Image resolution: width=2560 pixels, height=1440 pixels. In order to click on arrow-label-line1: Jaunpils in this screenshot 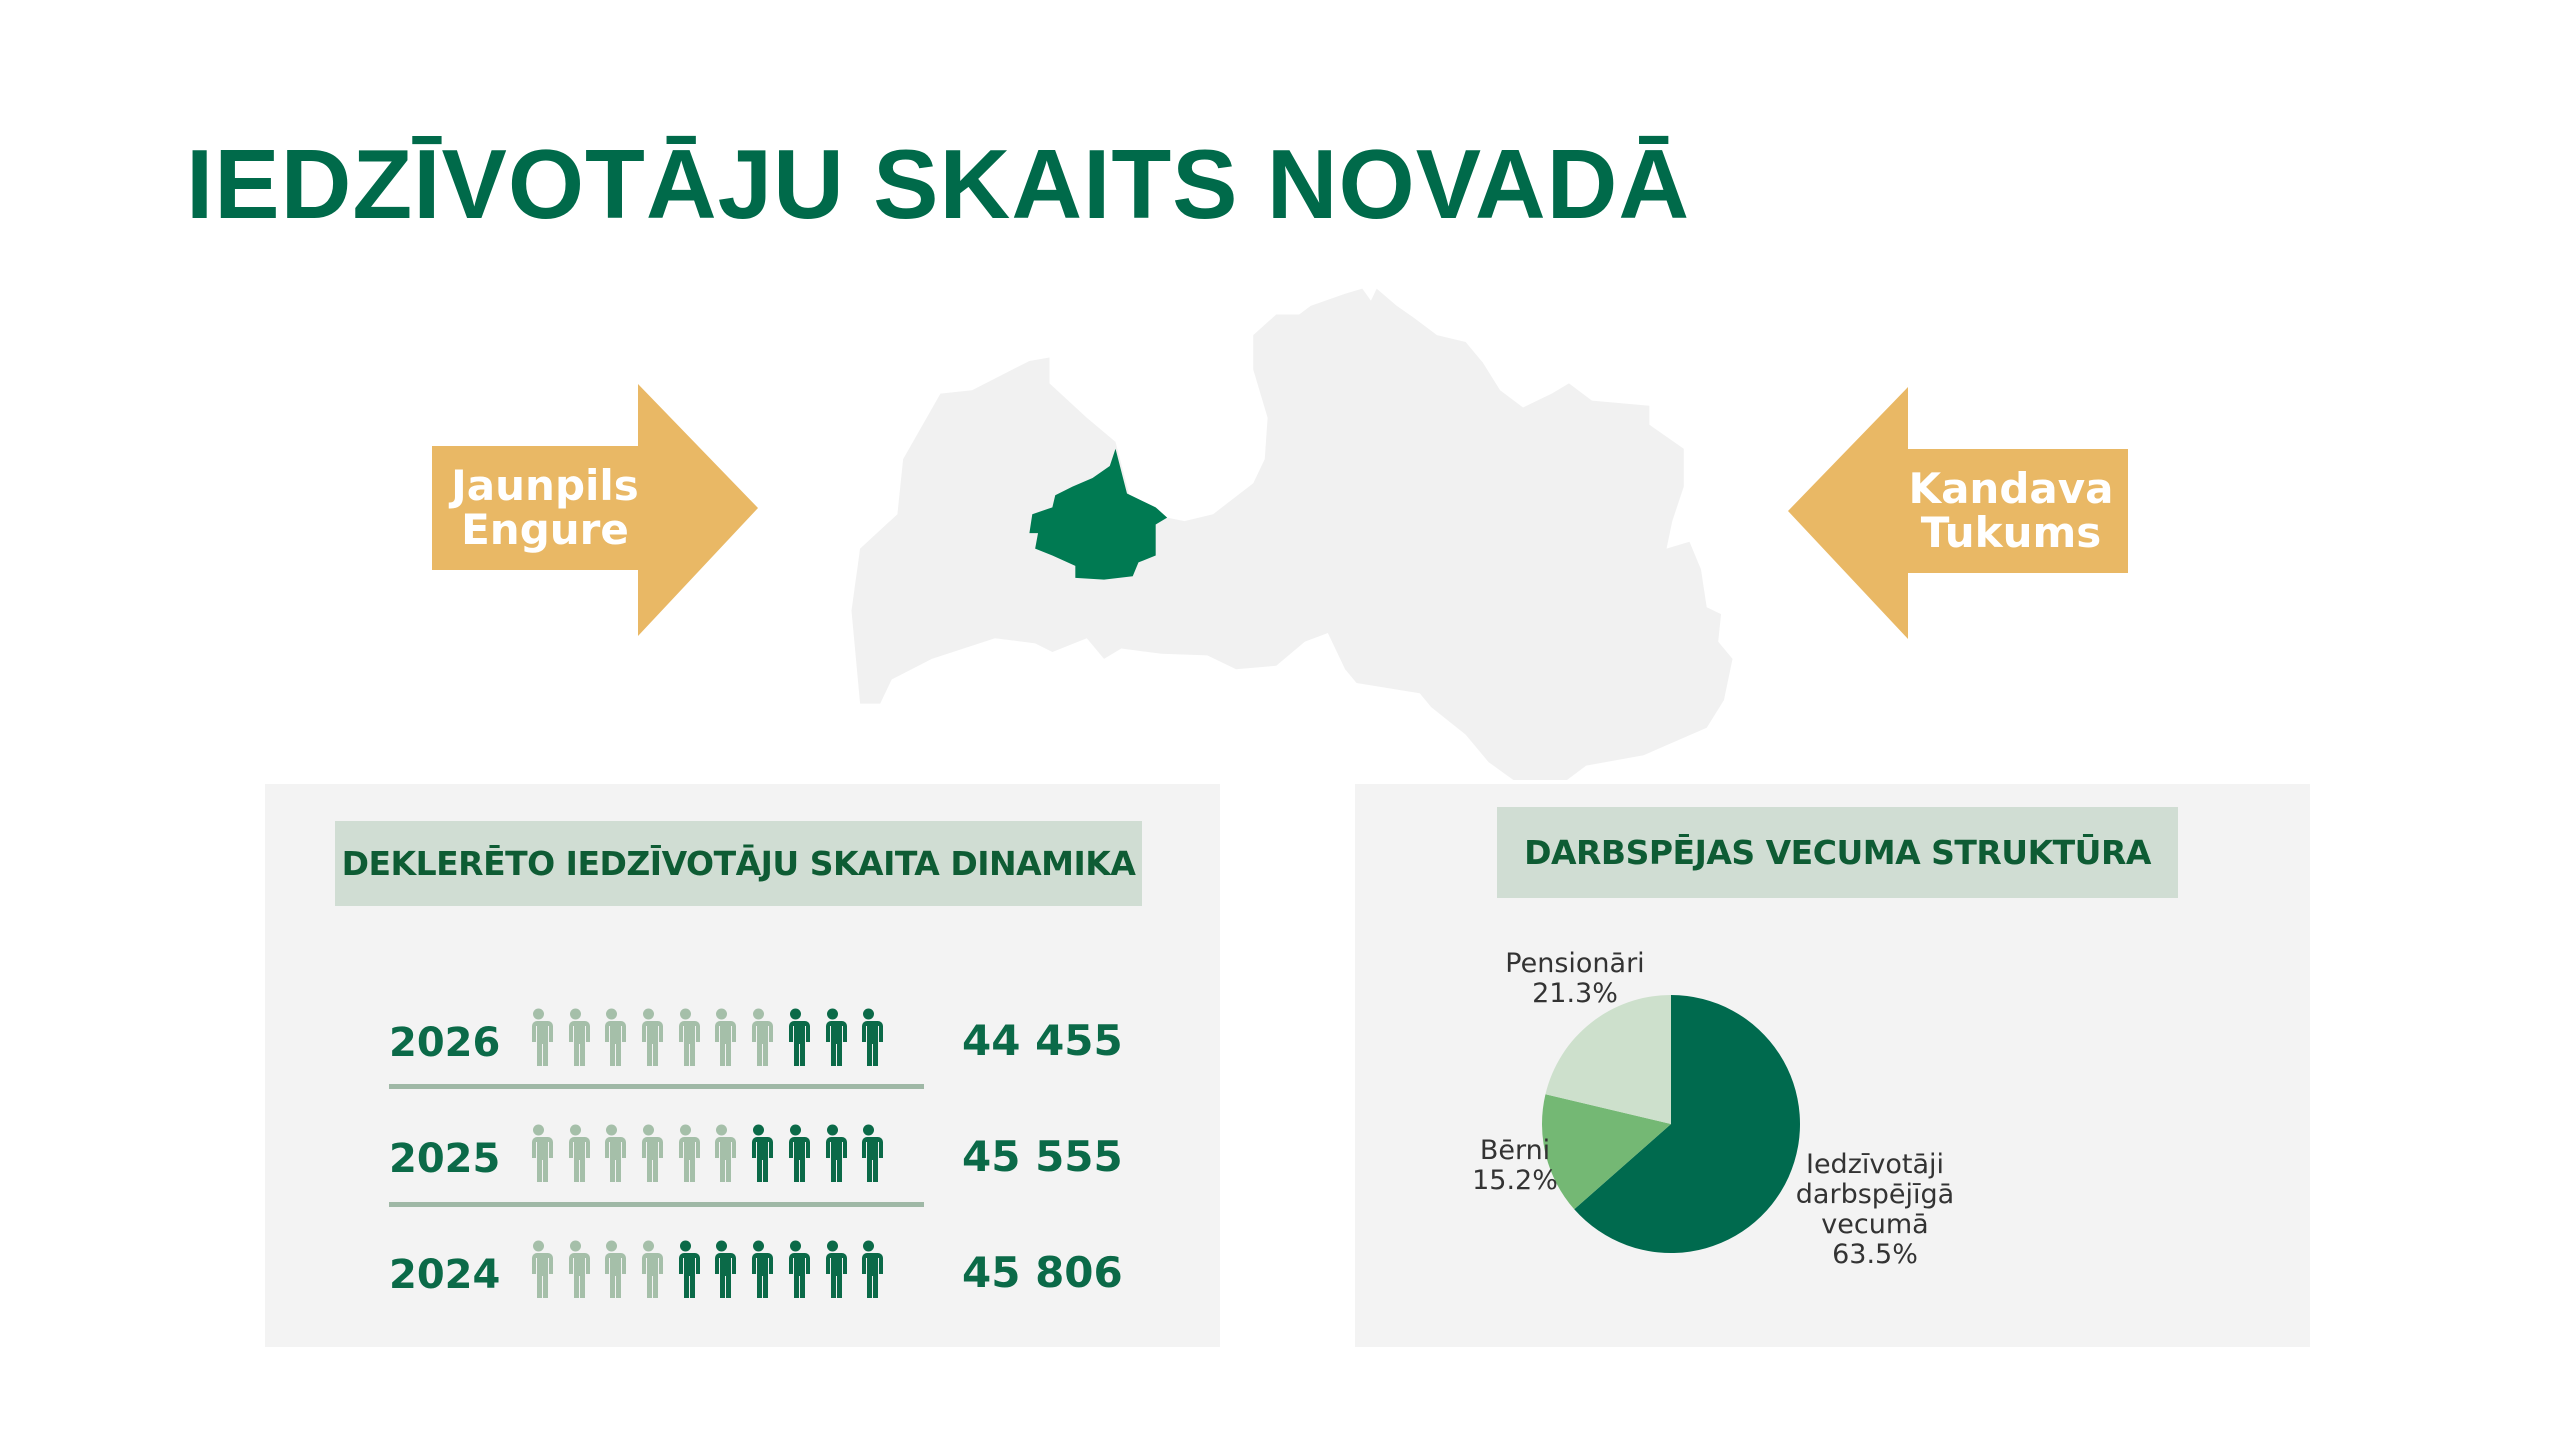, I will do `click(545, 485)`.